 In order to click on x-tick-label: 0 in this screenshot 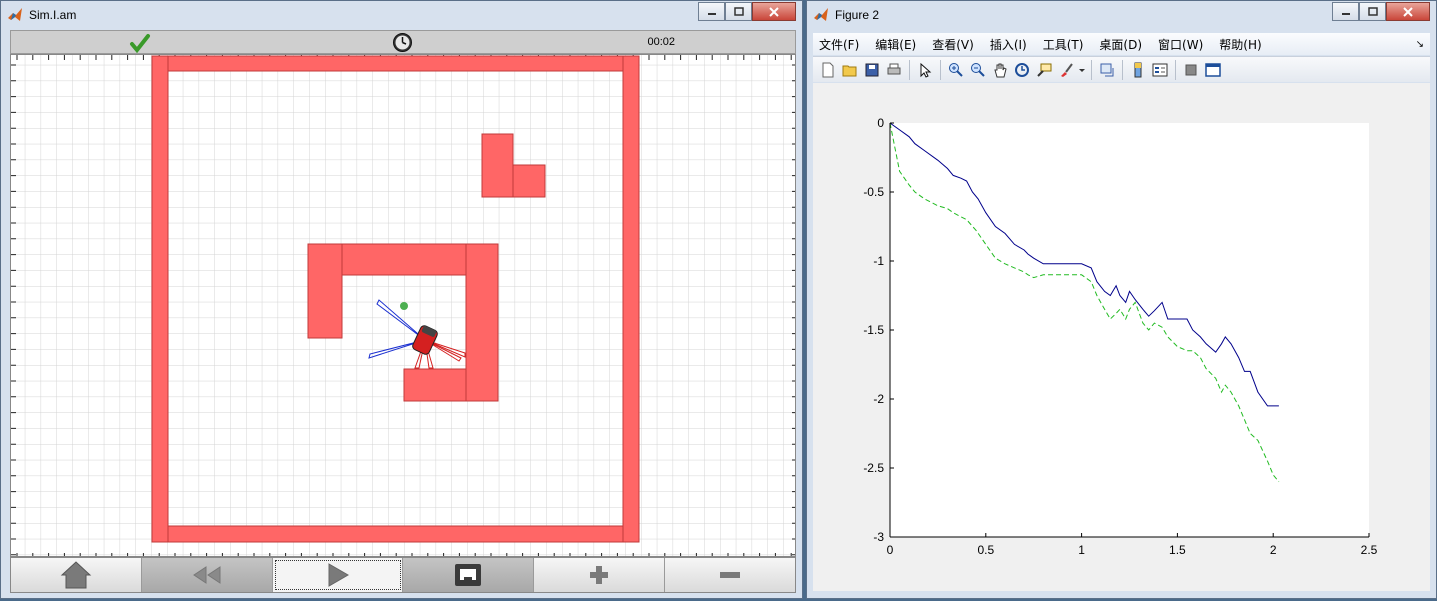, I will do `click(890, 550)`.